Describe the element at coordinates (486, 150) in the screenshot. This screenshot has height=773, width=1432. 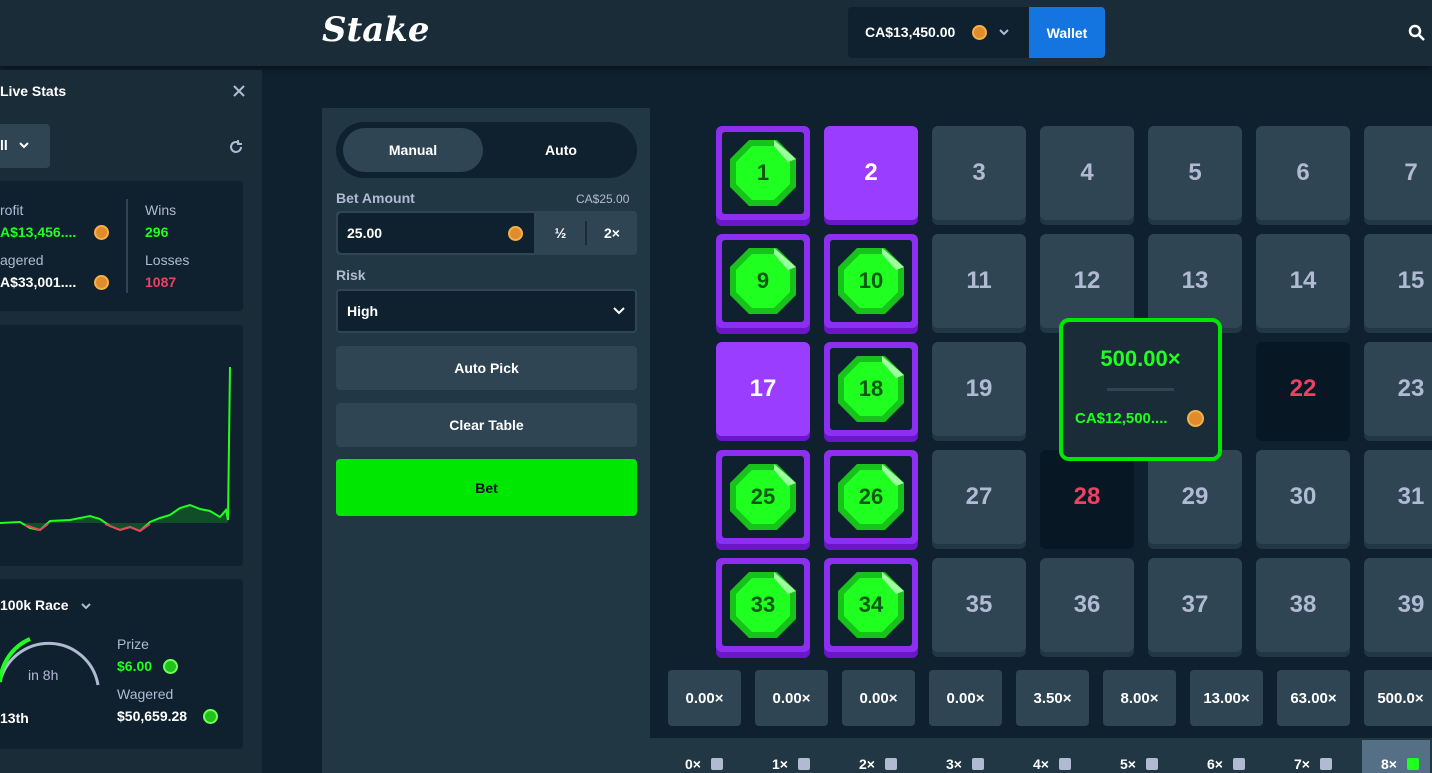
I see `mode-tabs: Manual Auto` at that location.